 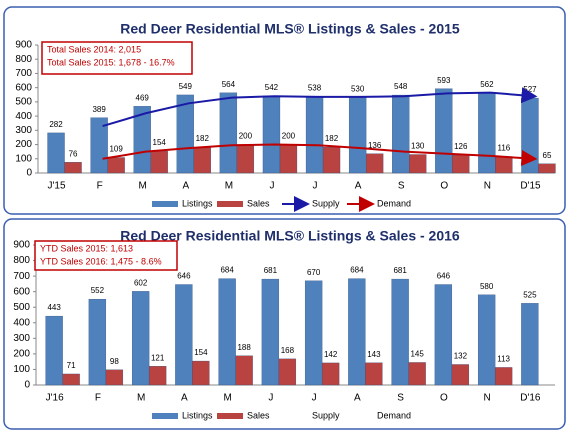 What do you see at coordinates (401, 186) in the screenshot?
I see `x-tick-label: S` at bounding box center [401, 186].